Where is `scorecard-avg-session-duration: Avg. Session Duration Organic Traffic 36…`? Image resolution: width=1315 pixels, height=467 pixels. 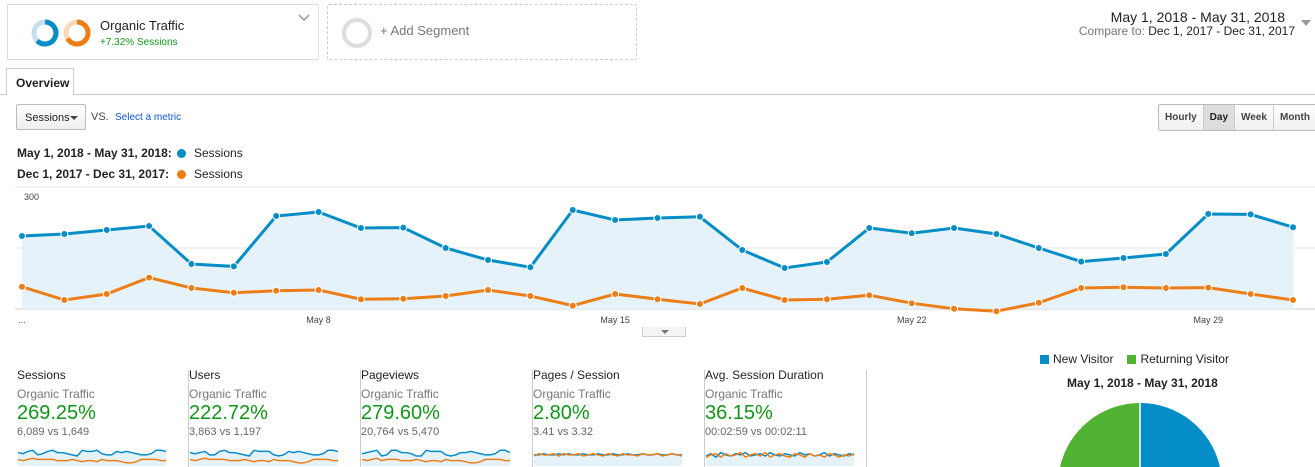
scorecard-avg-session-duration: Avg. Session Duration Organic Traffic 36… is located at coordinates (786, 417).